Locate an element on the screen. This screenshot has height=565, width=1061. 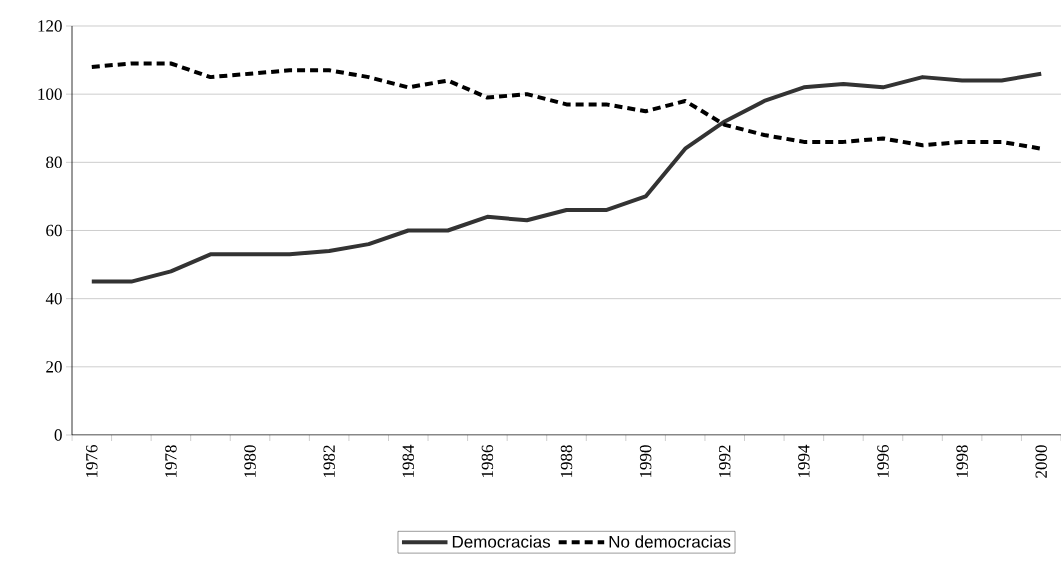
x-tick-label: 1976 is located at coordinates (92, 461).